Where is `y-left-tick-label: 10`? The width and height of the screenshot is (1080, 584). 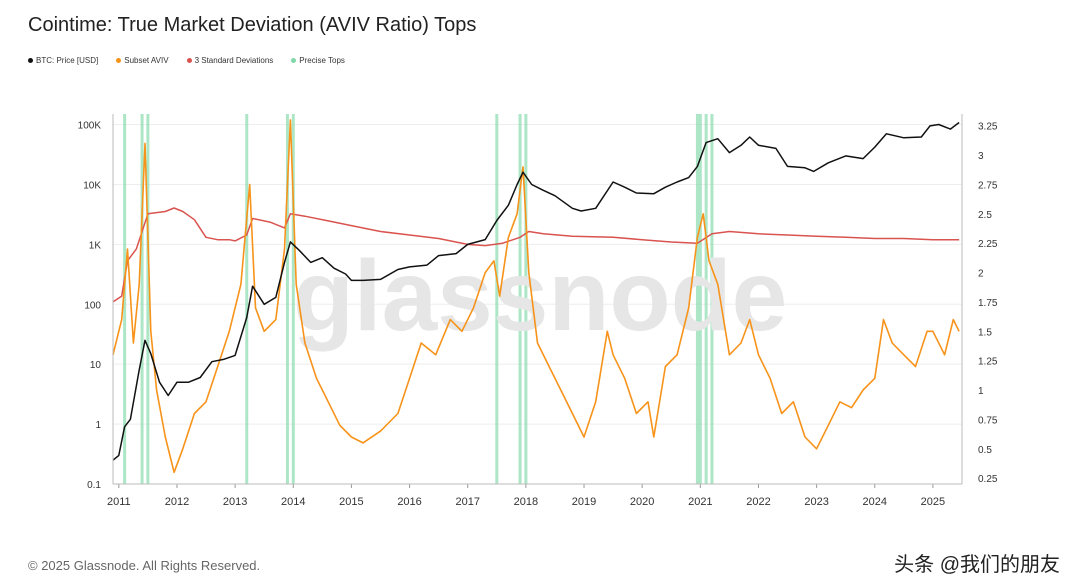
y-left-tick-label: 10 is located at coordinates (96, 365).